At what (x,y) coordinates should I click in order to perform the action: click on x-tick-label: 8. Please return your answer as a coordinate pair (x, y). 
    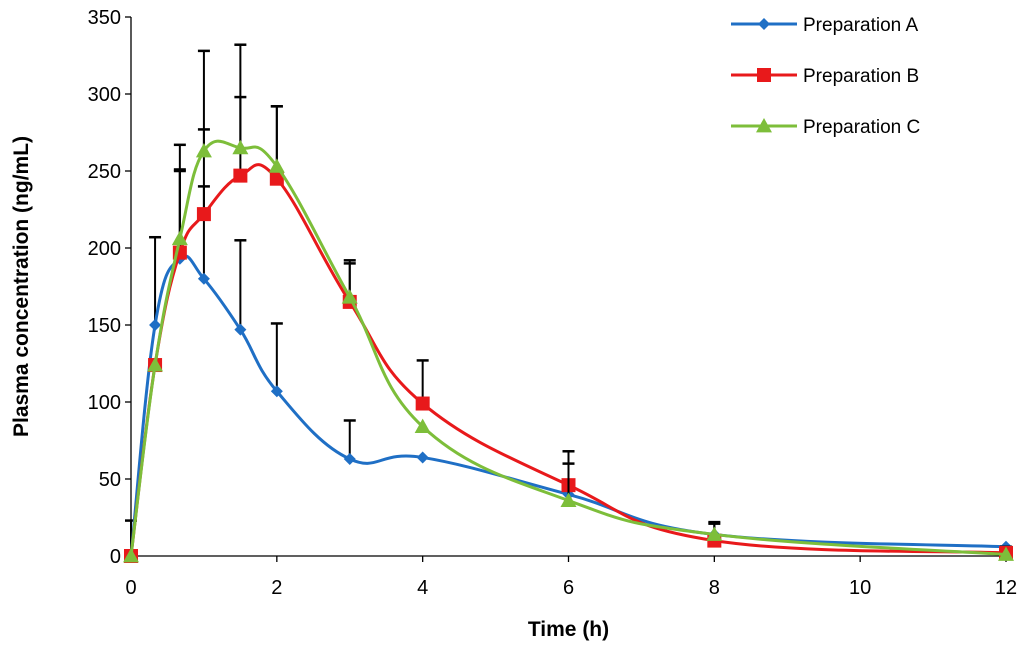
    Looking at the image, I should click on (714, 588).